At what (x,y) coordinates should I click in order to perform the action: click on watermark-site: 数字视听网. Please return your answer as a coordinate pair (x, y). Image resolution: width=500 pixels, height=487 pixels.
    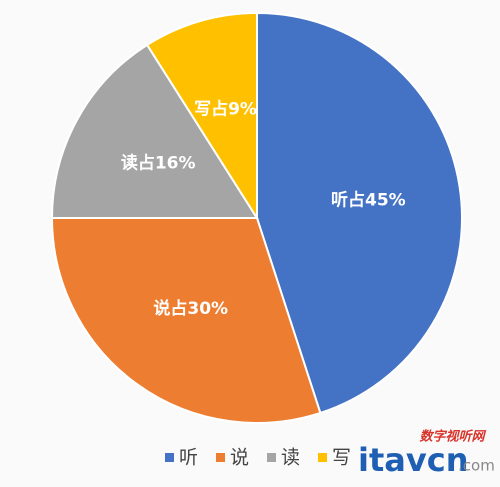
    Looking at the image, I should click on (452, 437).